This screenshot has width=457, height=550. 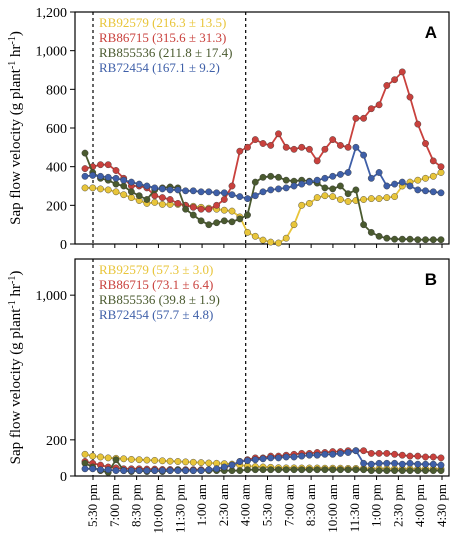 I want to click on y-axis-label: Sap flow velocity (g plant-1 hr-1), so click(x=16, y=128).